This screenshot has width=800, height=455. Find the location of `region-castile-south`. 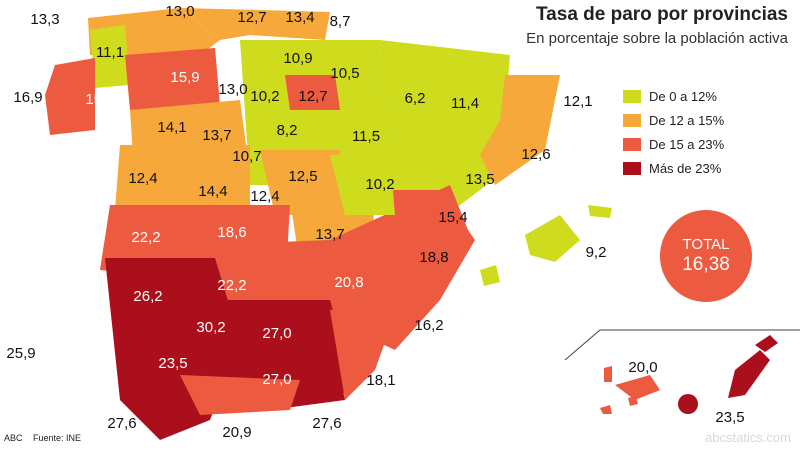

region-castile-south is located at coordinates (182, 177).